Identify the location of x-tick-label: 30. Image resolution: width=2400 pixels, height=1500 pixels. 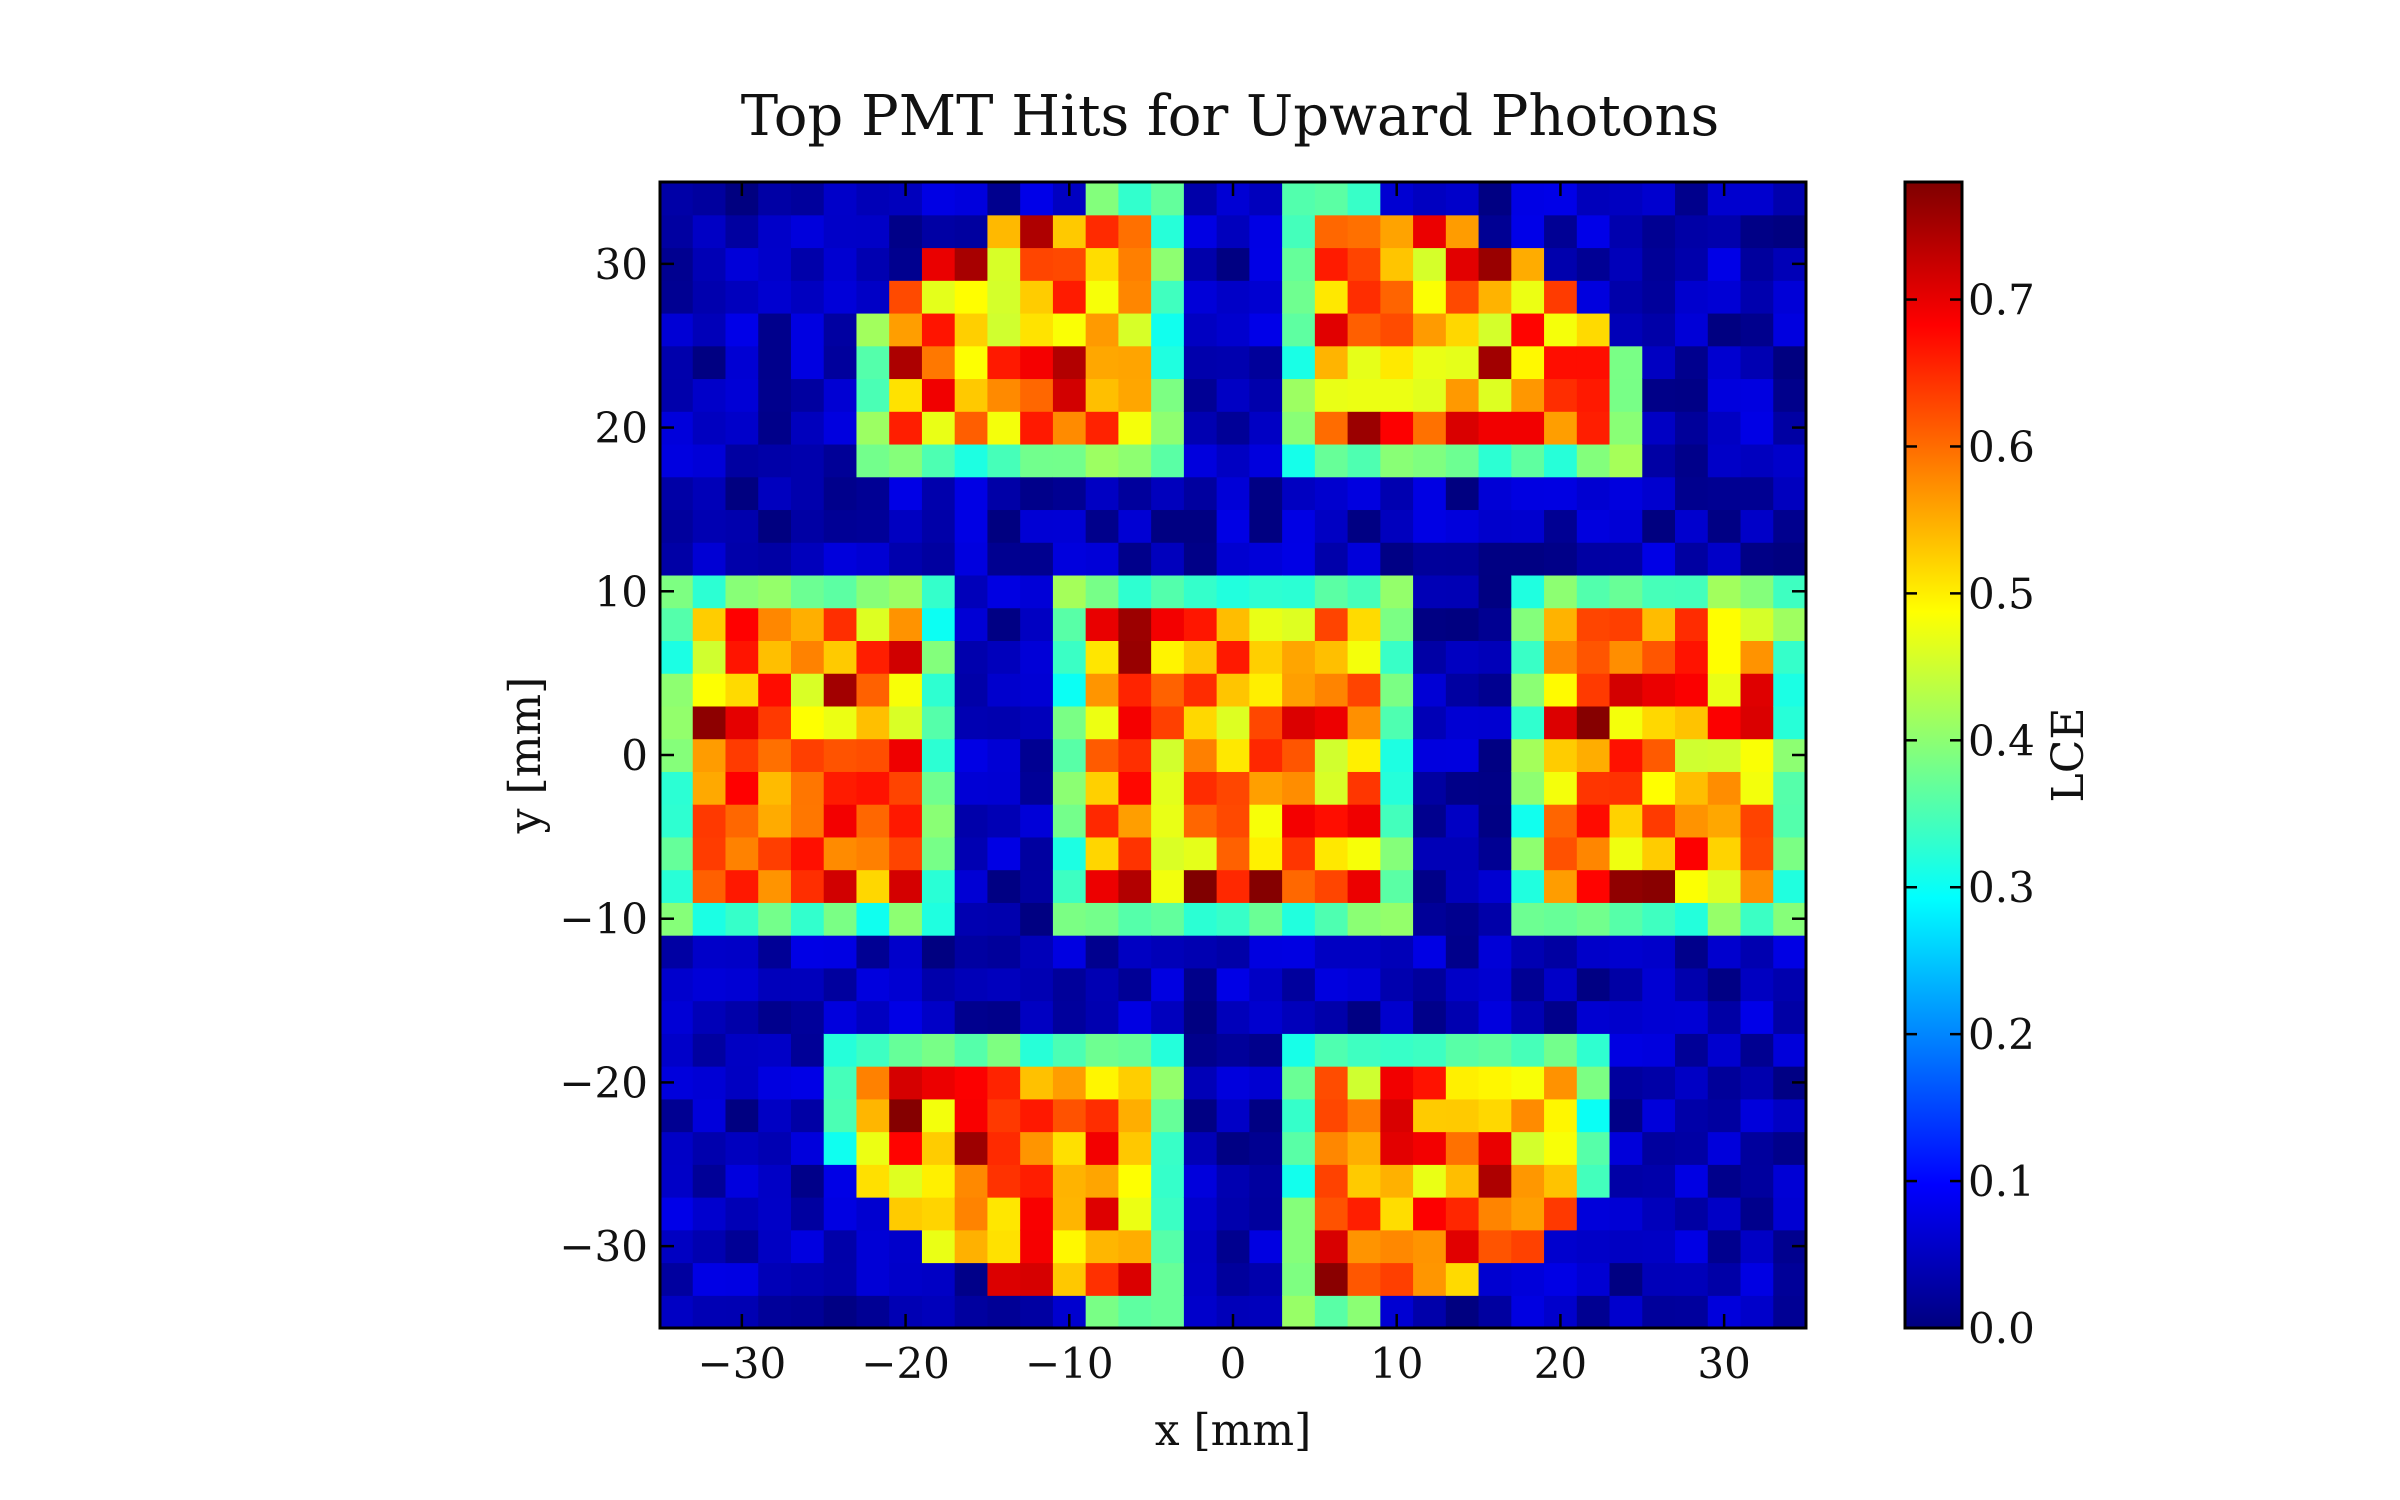
(1723, 1363).